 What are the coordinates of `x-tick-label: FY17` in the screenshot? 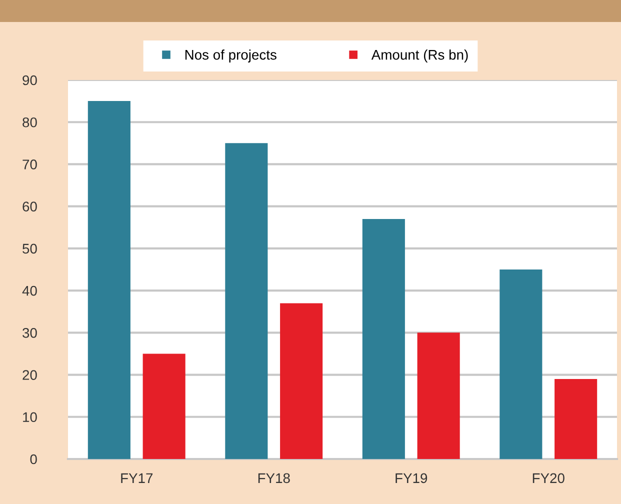 It's located at (137, 478).